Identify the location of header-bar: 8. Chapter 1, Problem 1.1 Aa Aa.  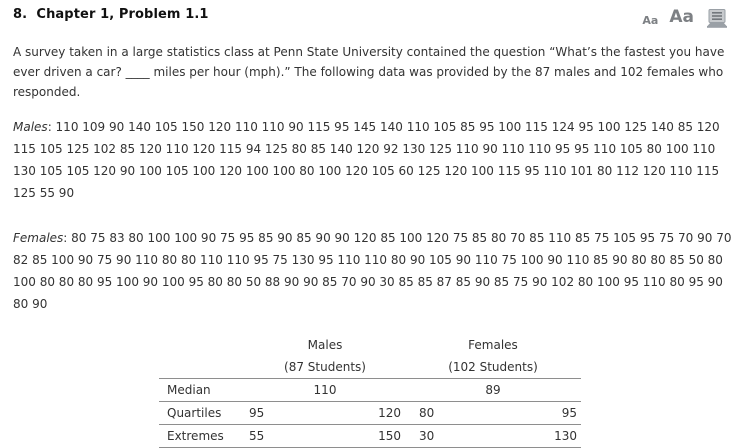
(372, 17).